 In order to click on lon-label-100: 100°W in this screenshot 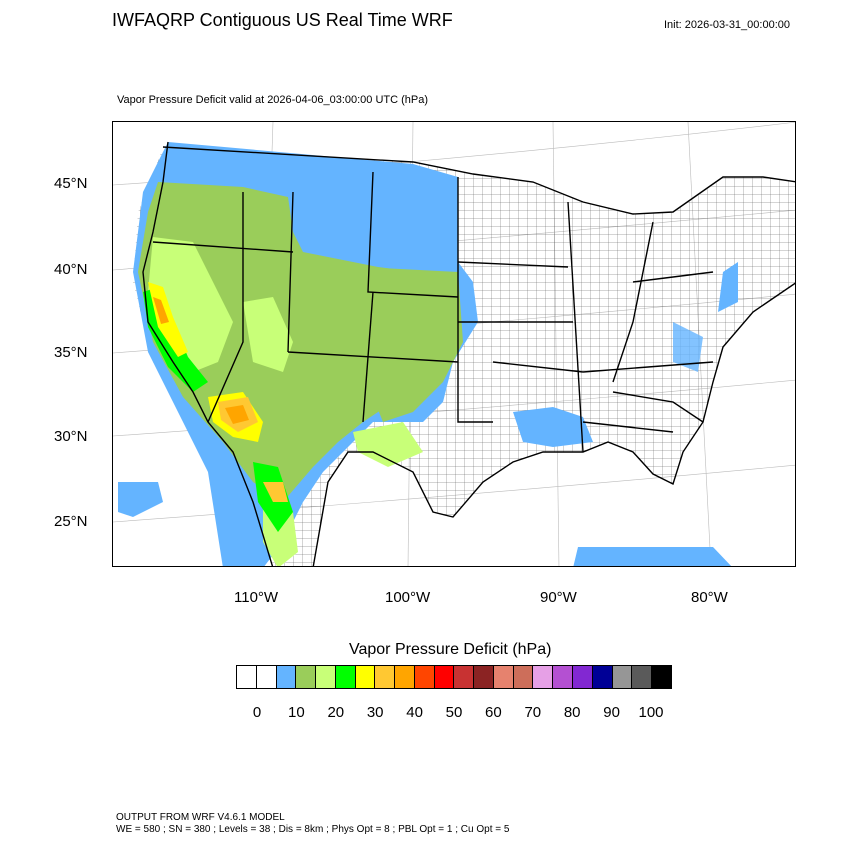, I will do `click(408, 597)`.